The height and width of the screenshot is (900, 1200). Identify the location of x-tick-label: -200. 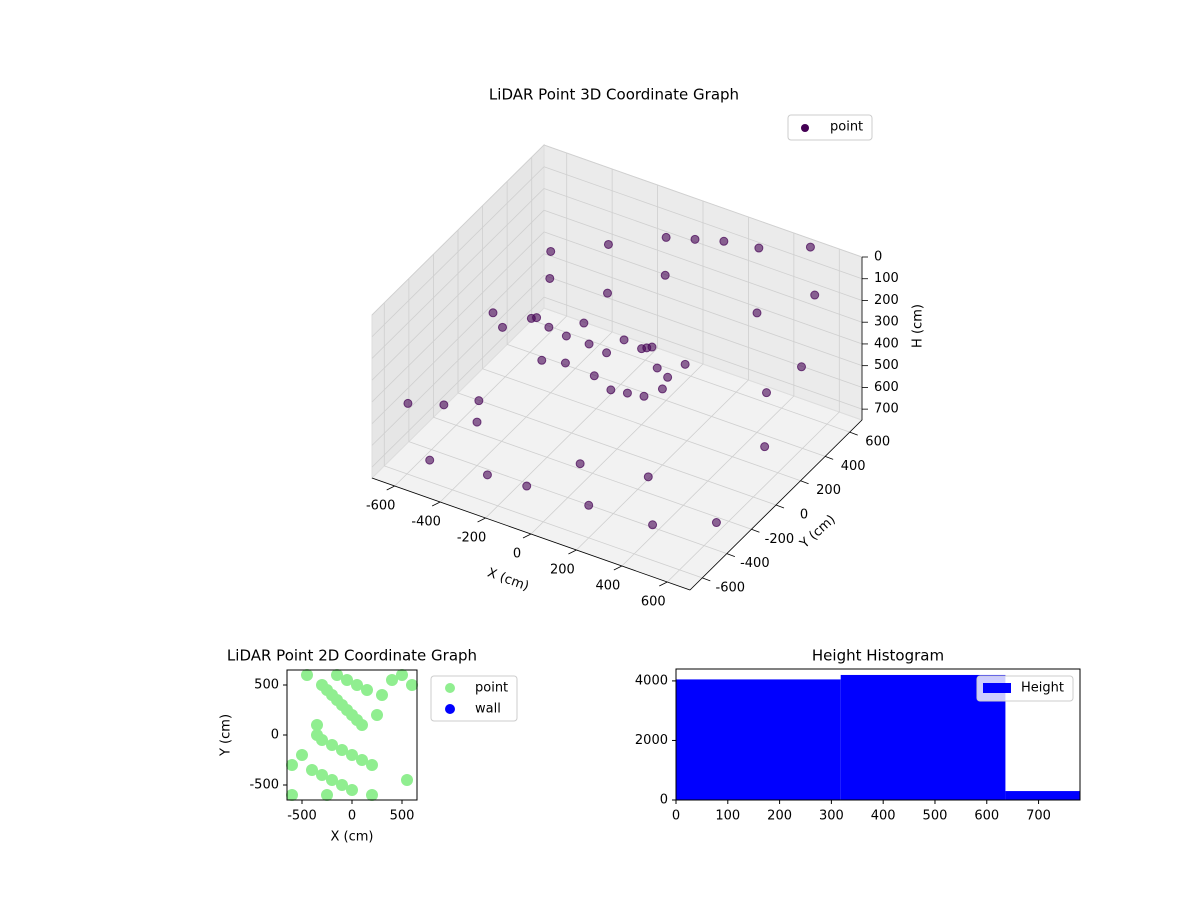
(472, 538).